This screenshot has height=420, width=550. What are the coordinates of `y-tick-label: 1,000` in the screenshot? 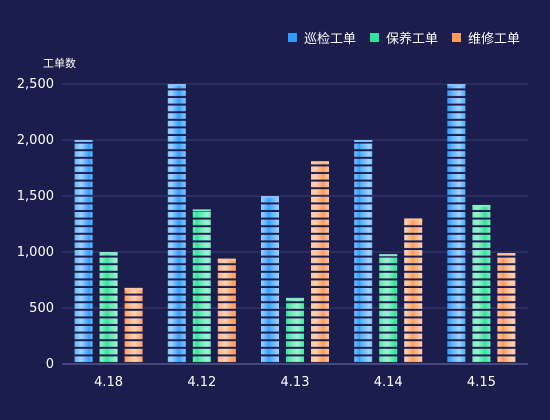 It's located at (35, 252).